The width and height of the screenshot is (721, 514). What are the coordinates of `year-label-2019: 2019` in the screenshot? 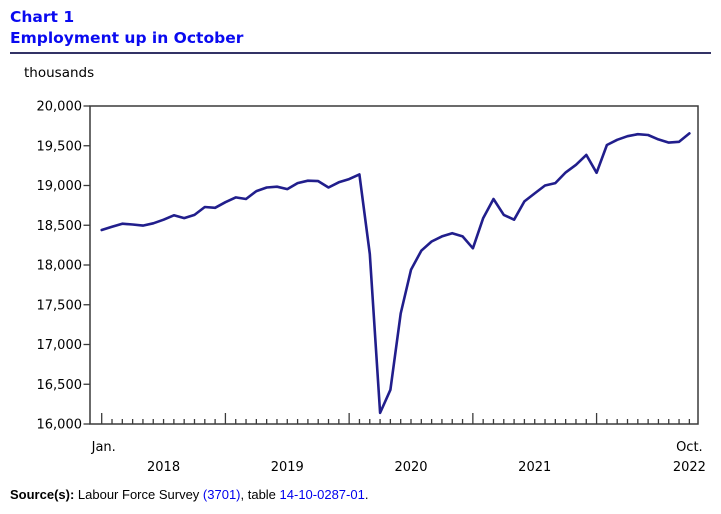 It's located at (287, 467).